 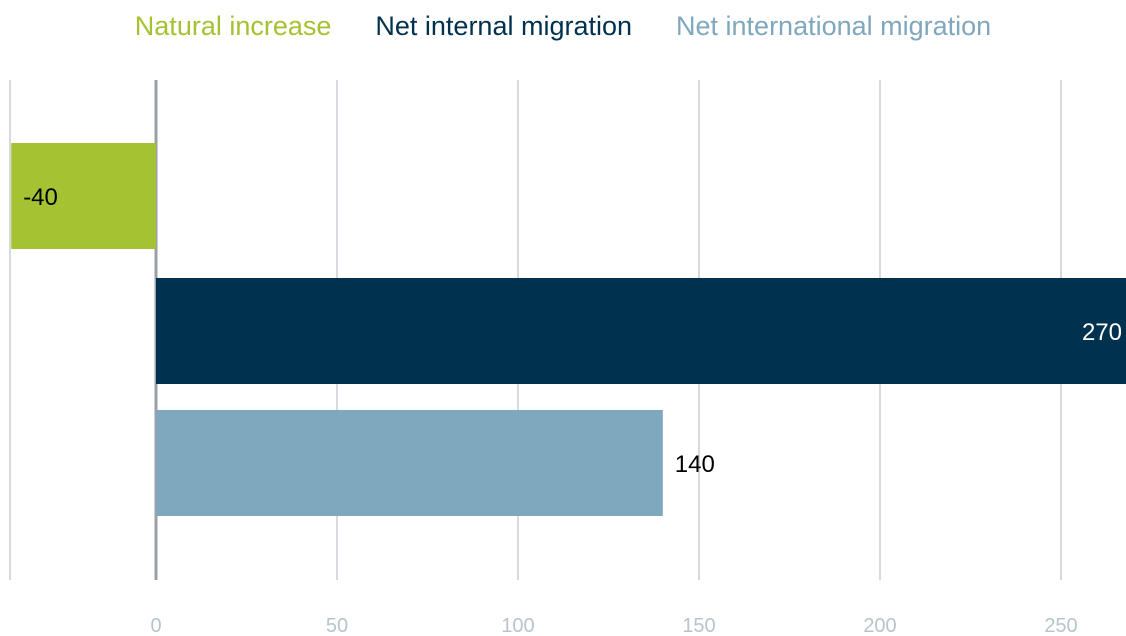 What do you see at coordinates (834, 25) in the screenshot?
I see `legend-net-international-migration: Net international migration` at bounding box center [834, 25].